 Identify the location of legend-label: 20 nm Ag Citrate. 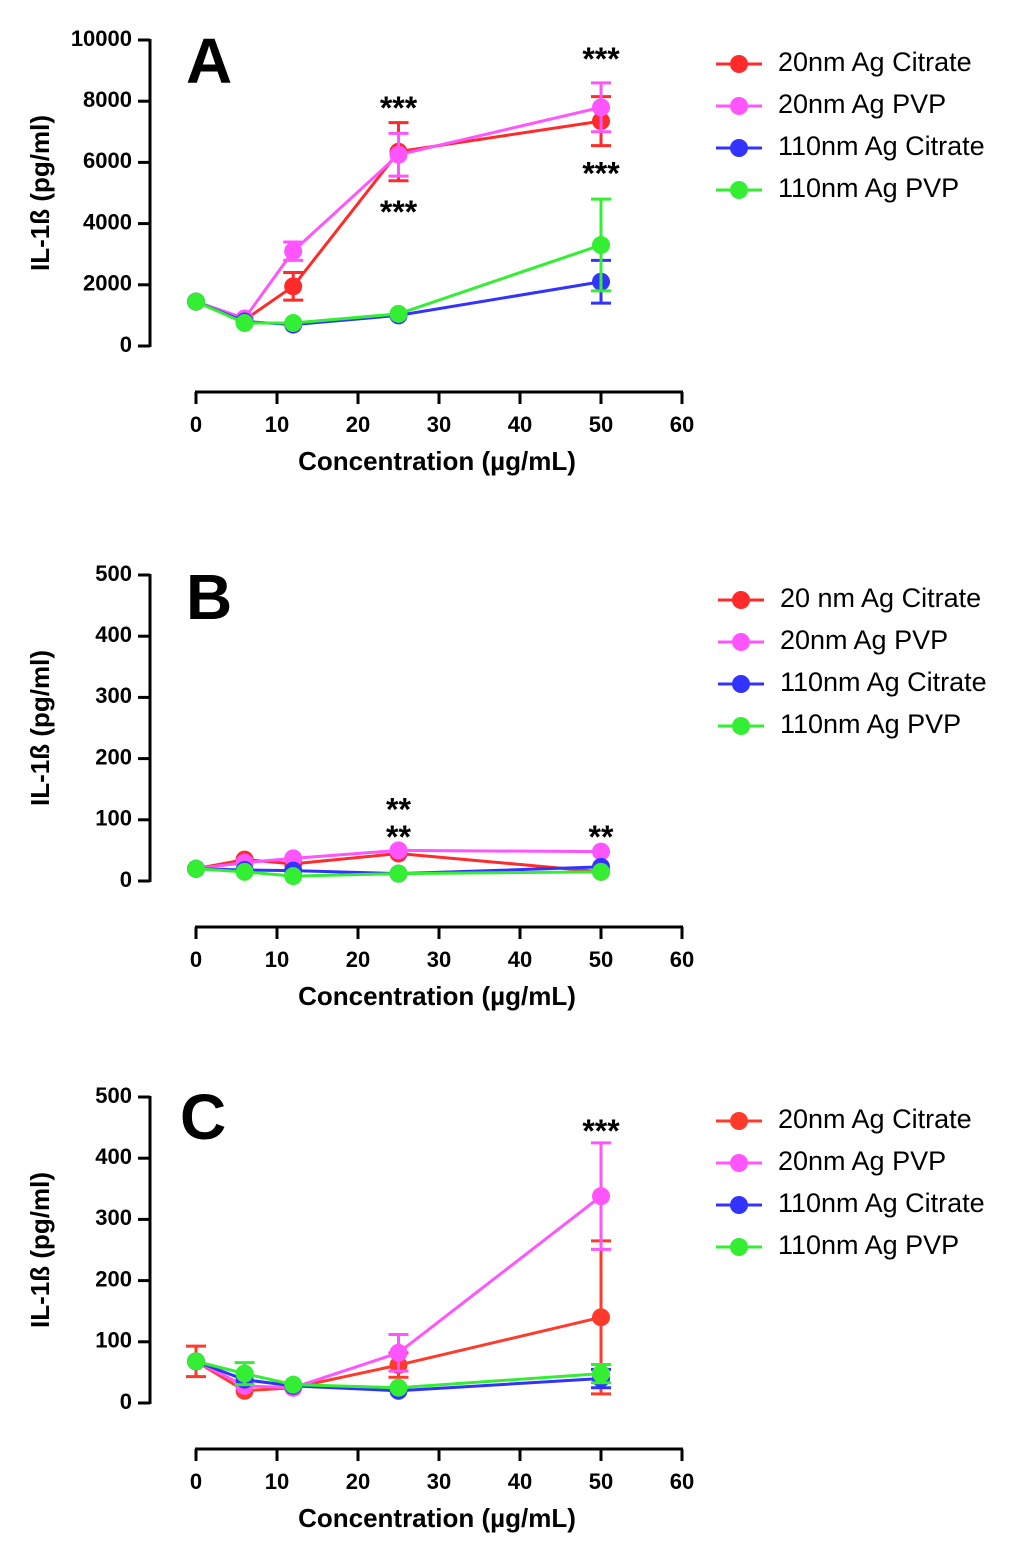
(880, 598).